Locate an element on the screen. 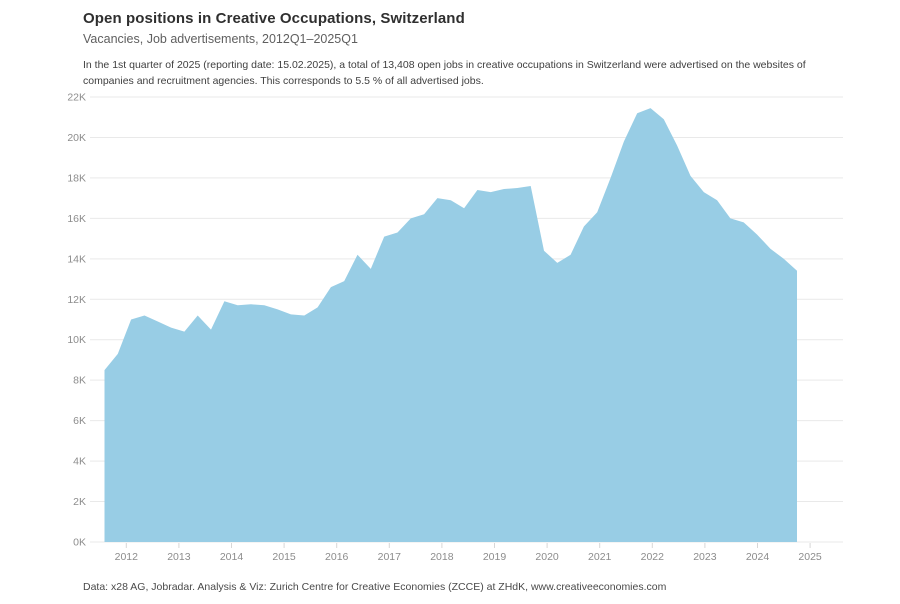  x-axis-label: 2021 is located at coordinates (600, 557).